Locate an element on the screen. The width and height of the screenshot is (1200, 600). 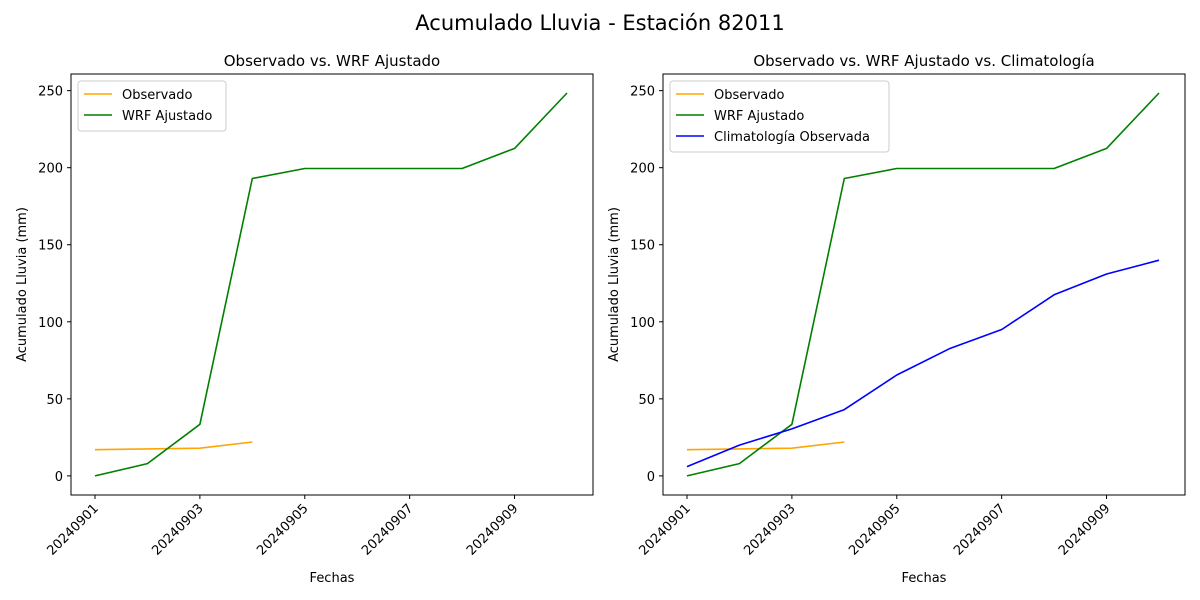
series-line-climatologia-observada is located at coordinates (923, 363).